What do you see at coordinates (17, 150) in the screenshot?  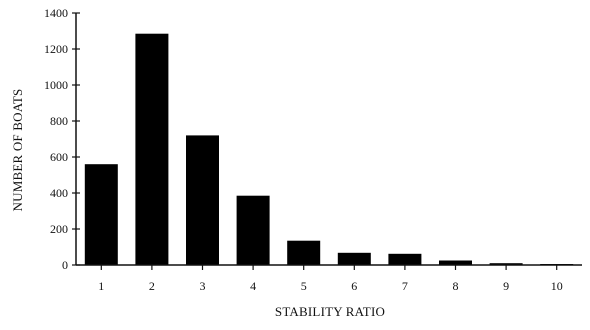 I see `y-axis-title: NUMBER OF BOATS` at bounding box center [17, 150].